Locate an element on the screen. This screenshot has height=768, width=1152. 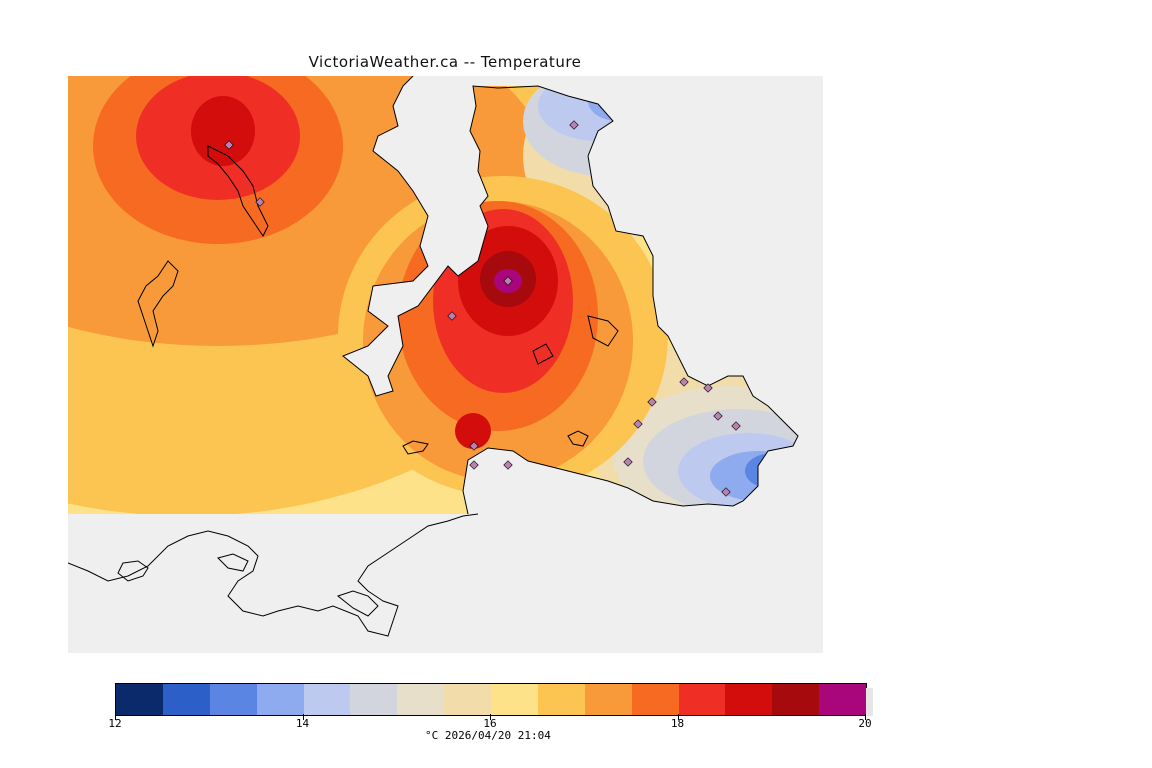
colorbar-ticks is located at coordinates (490, 719).